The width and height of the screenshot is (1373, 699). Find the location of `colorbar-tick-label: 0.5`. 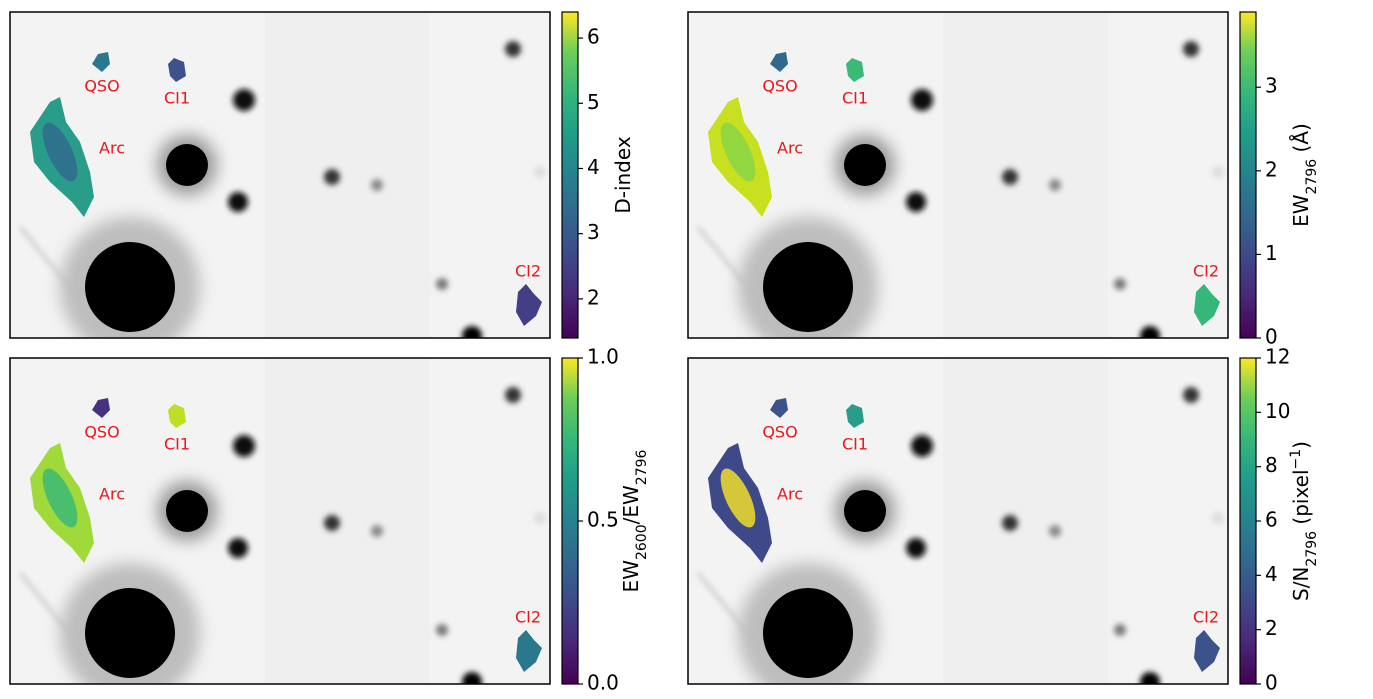

colorbar-tick-label: 0.5 is located at coordinates (603, 520).